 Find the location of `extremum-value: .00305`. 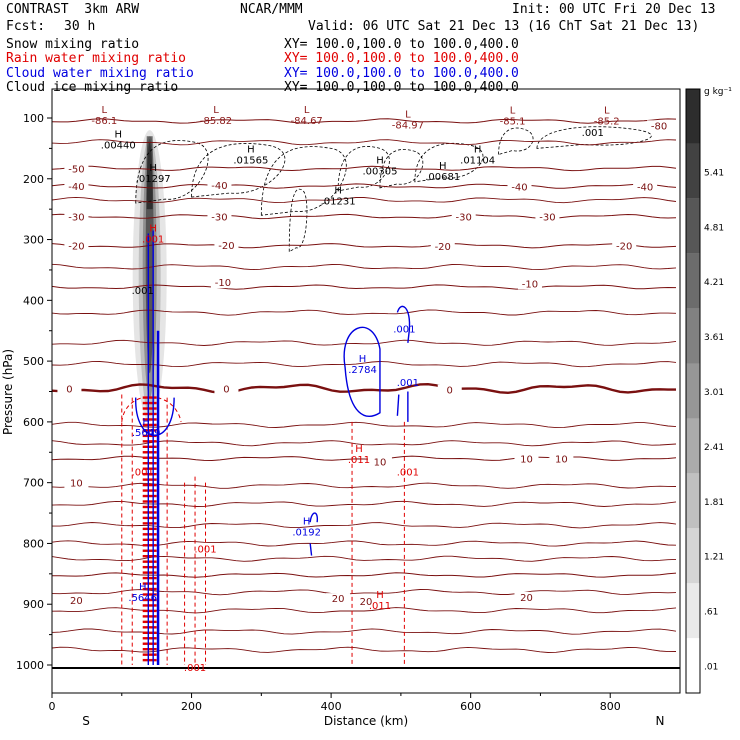

extremum-value: .00305 is located at coordinates (379, 171).